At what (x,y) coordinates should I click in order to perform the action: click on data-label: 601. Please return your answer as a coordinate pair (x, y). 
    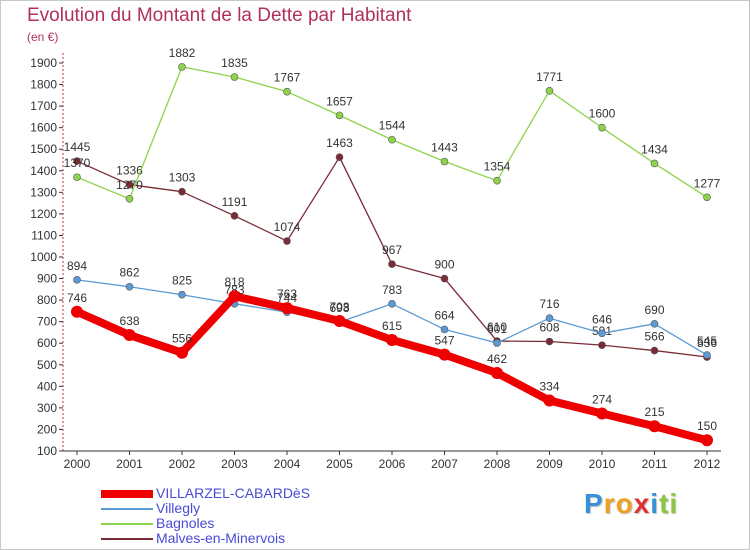
    Looking at the image, I should click on (497, 329).